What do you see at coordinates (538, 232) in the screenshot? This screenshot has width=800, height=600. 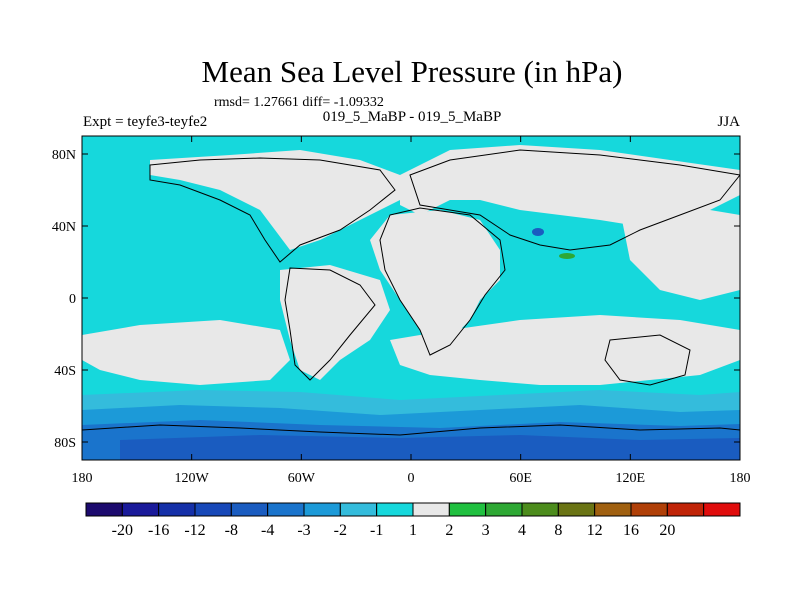 I see `anomaly-blob-blue` at bounding box center [538, 232].